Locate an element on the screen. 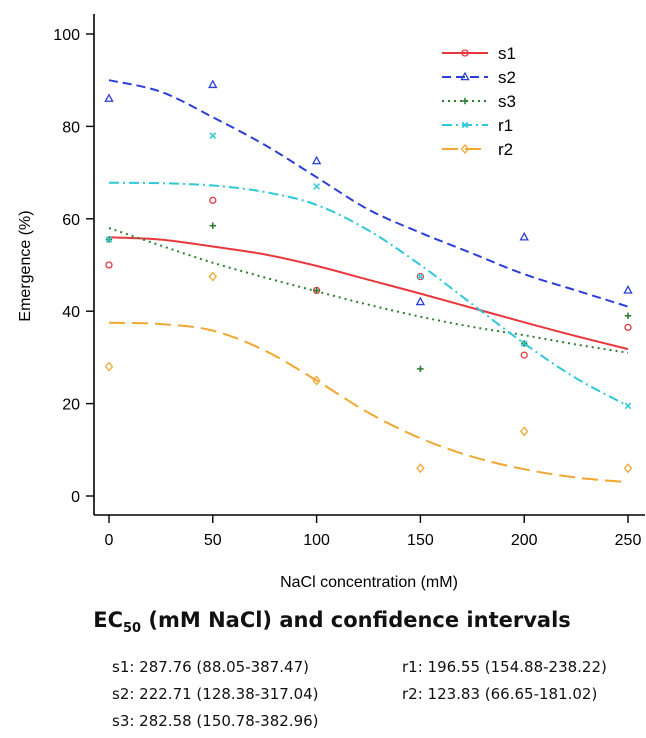 This screenshot has height=738, width=646. y-tick-label: 60 is located at coordinates (71, 220).